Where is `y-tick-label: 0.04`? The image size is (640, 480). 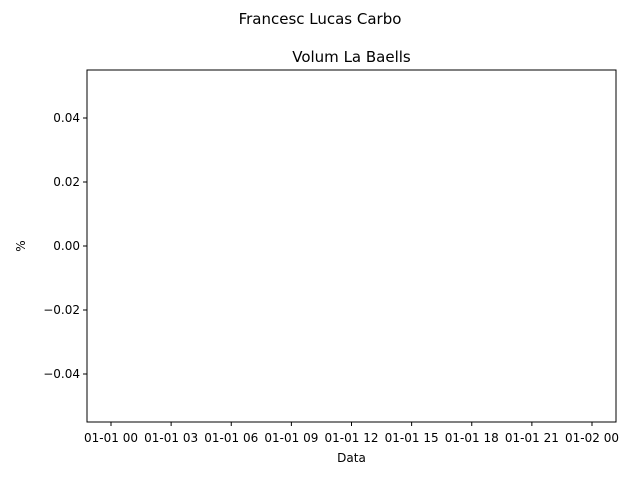 y-tick-label: 0.04 is located at coordinates (66, 118).